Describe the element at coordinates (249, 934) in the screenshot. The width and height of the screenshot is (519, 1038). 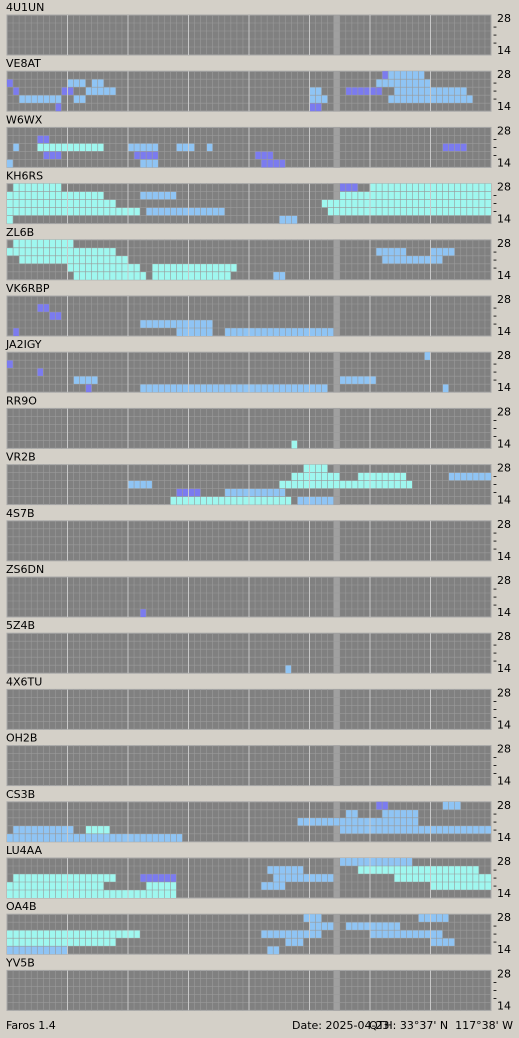
I see `hour-lines` at that location.